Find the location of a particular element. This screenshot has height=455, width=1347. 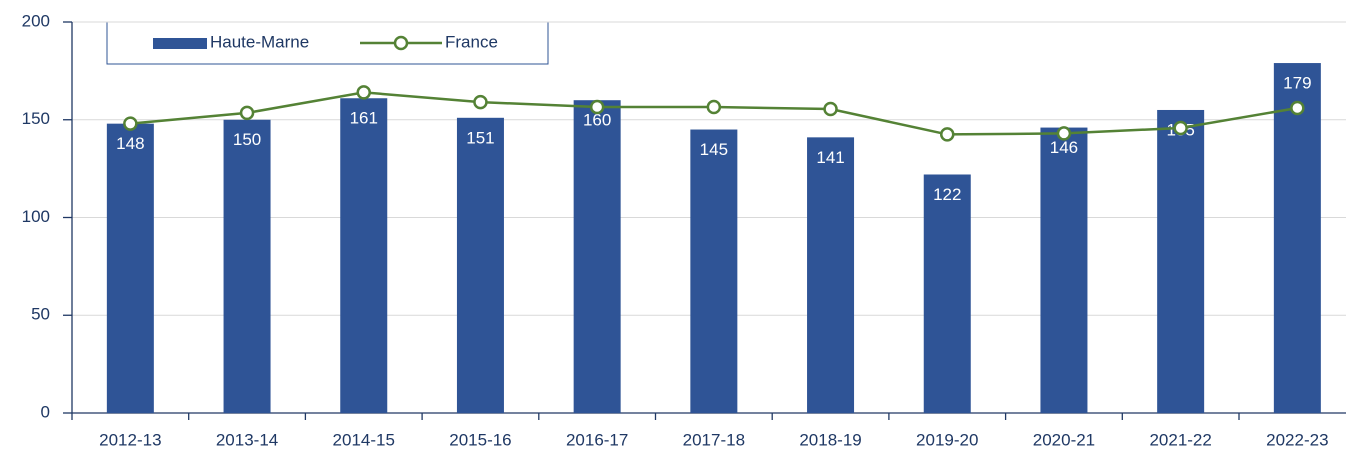

x-tick-label: 2013-14 is located at coordinates (247, 439).